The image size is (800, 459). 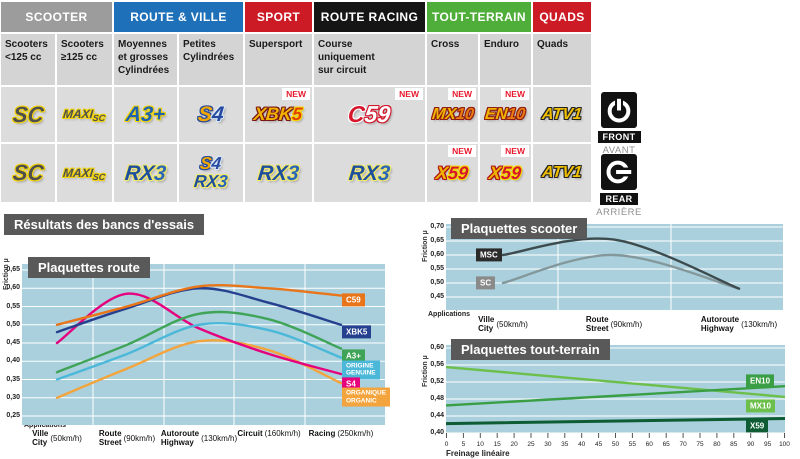 What do you see at coordinates (548, 444) in the screenshot?
I see `x-tick-label: 30` at bounding box center [548, 444].